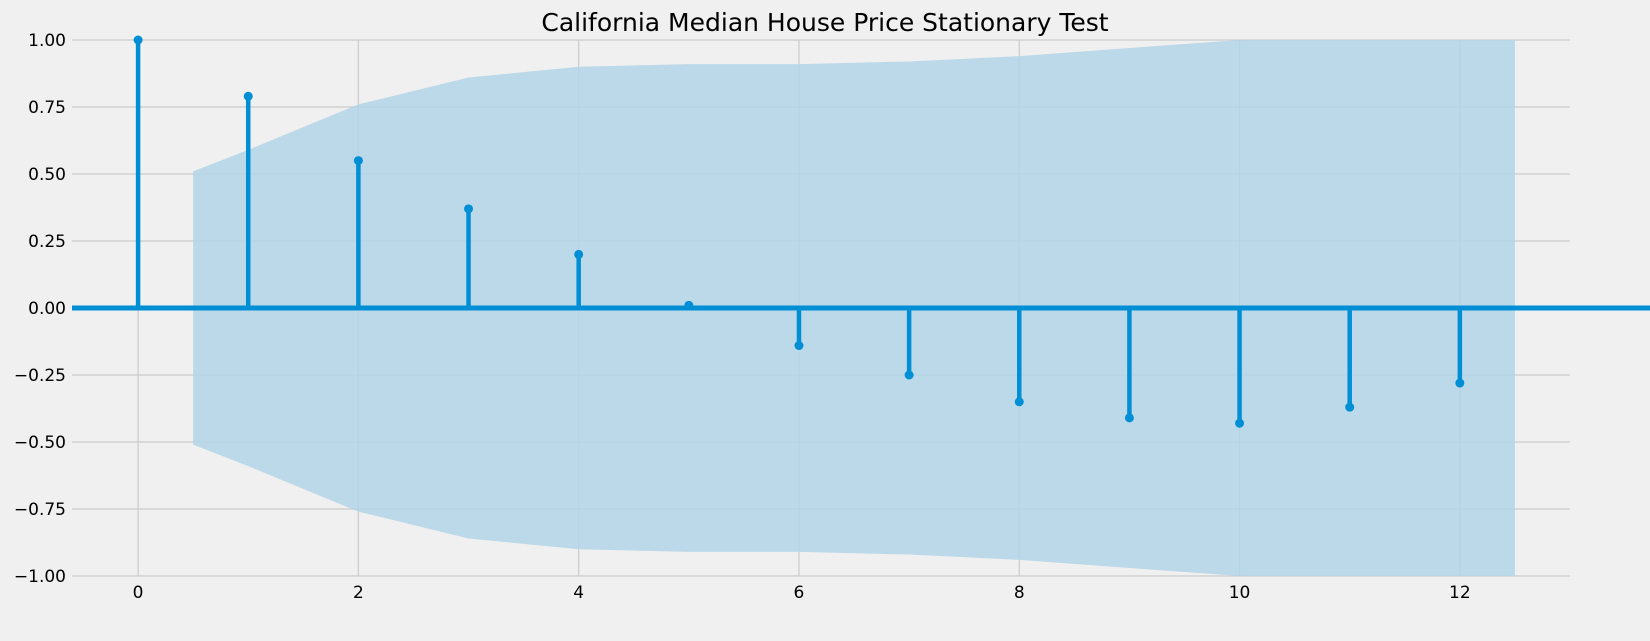 The width and height of the screenshot is (1650, 641). What do you see at coordinates (47, 309) in the screenshot?
I see `y-tick-label: 0.00` at bounding box center [47, 309].